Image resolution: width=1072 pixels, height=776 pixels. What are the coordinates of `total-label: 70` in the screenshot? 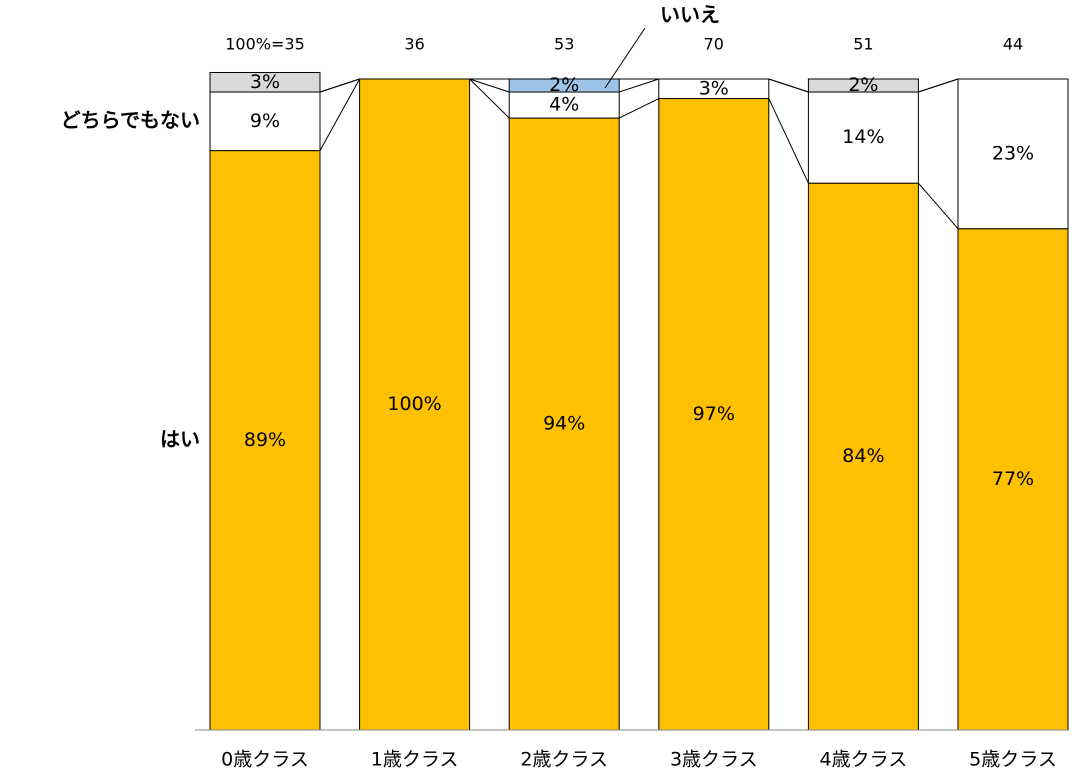 It's located at (714, 44).